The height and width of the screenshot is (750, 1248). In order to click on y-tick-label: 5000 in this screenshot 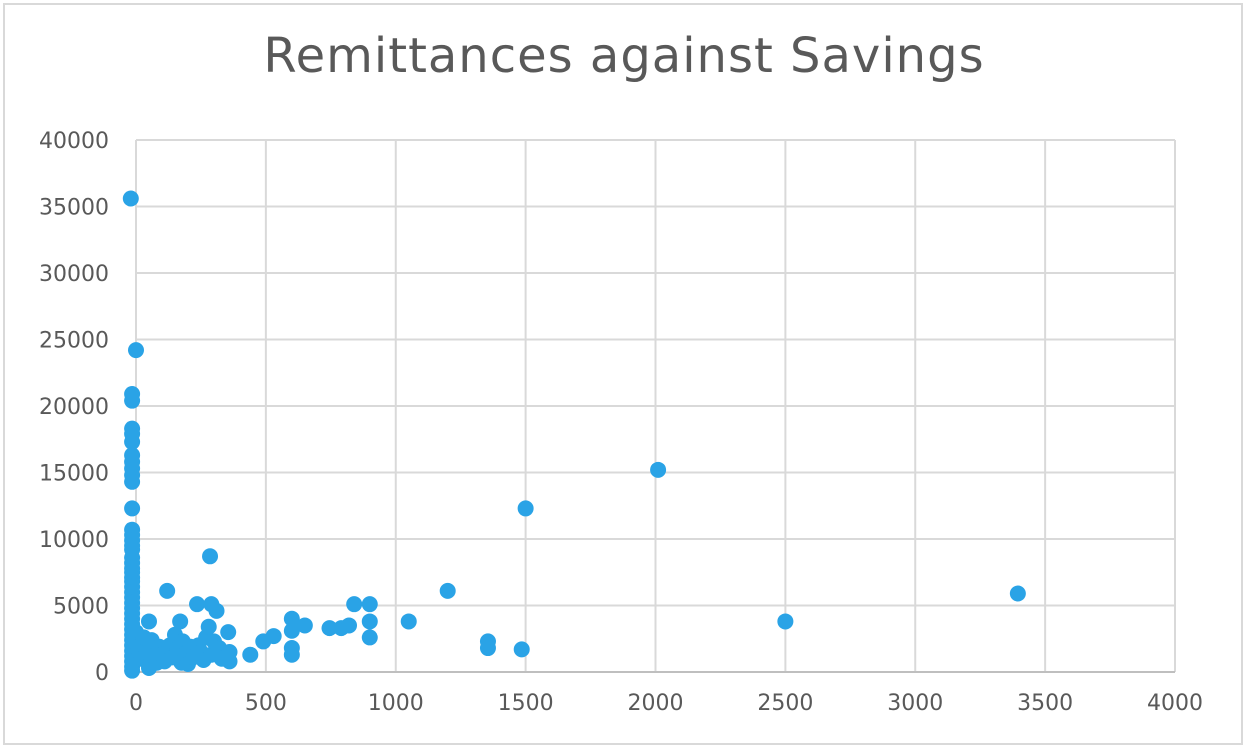, I will do `click(81, 607)`.